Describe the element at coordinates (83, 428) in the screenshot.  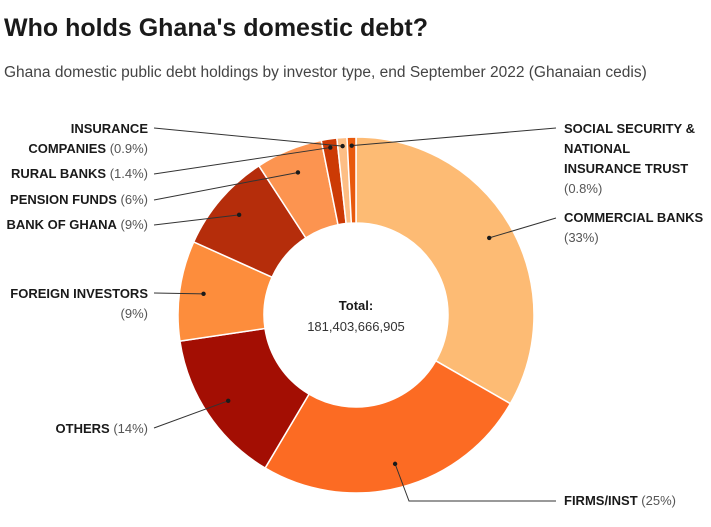
I see `slice-label-name: OTHERS` at that location.